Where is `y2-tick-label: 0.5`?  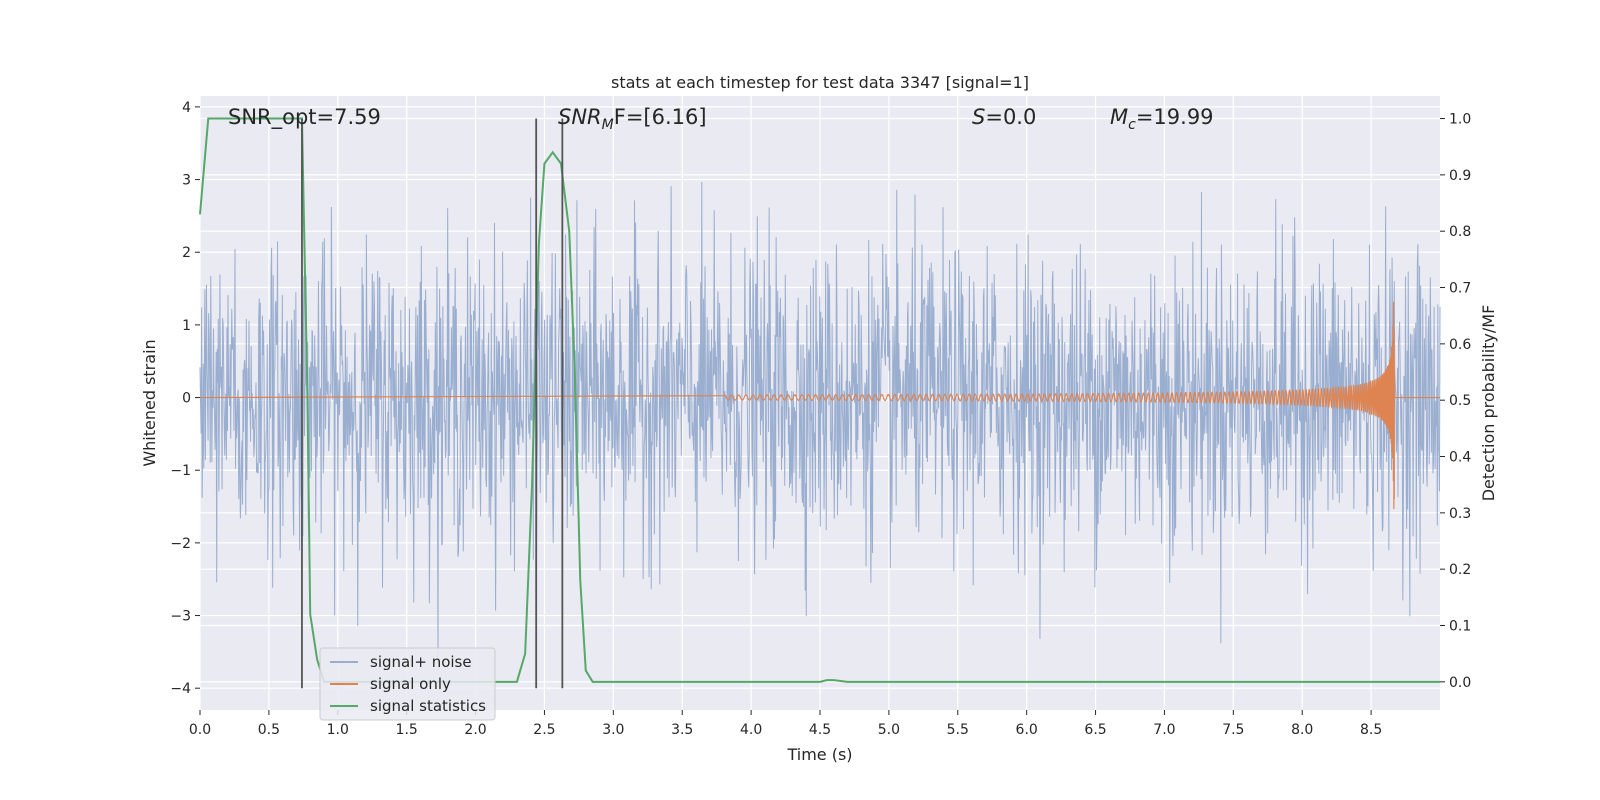
y2-tick-label: 0.5 is located at coordinates (1460, 401).